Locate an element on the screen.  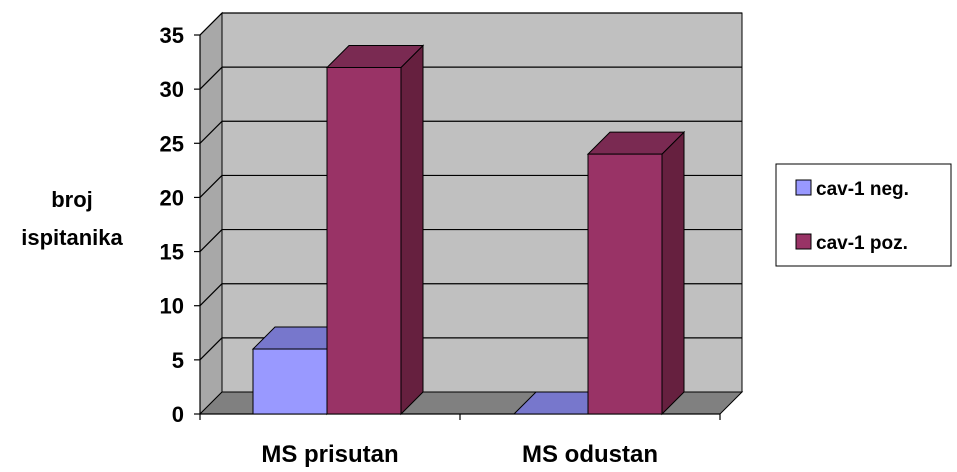
y-tick-label-20: 20 is located at coordinates (172, 197).